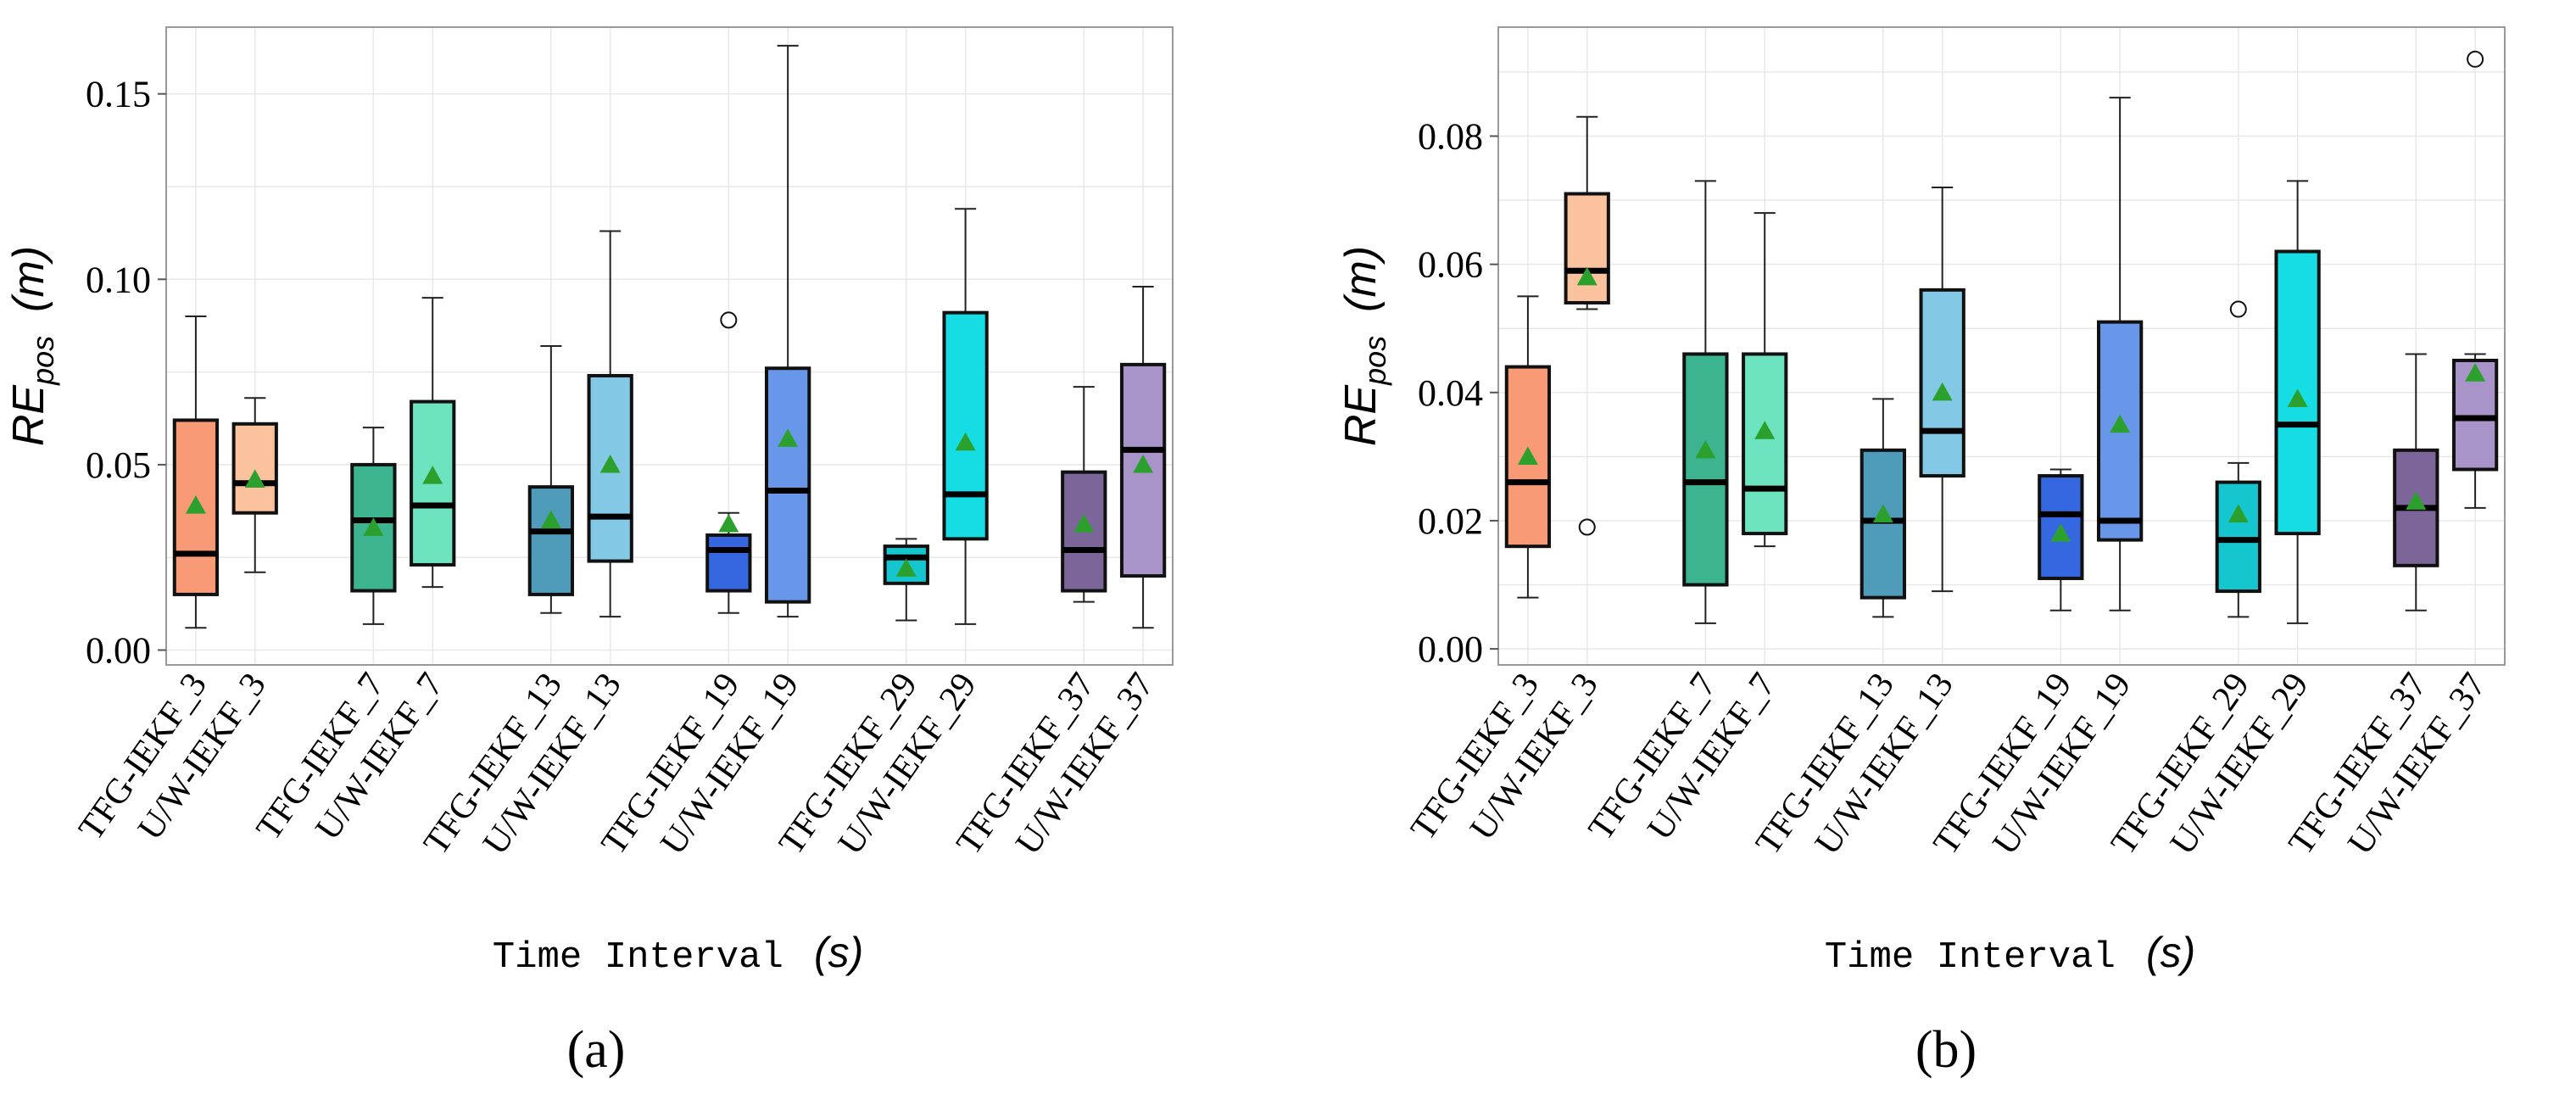  Describe the element at coordinates (118, 279) in the screenshot. I see `y-tick-label: 0.10` at that location.